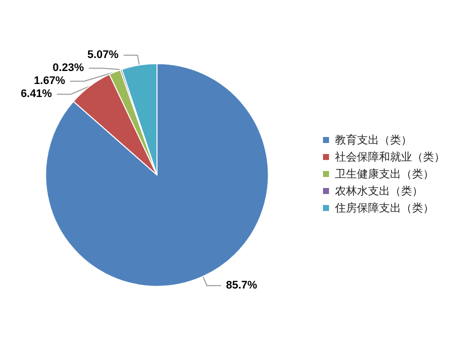 The width and height of the screenshot is (464, 348). Describe the element at coordinates (36, 94) in the screenshot. I see `data-label: 6.41%` at that location.